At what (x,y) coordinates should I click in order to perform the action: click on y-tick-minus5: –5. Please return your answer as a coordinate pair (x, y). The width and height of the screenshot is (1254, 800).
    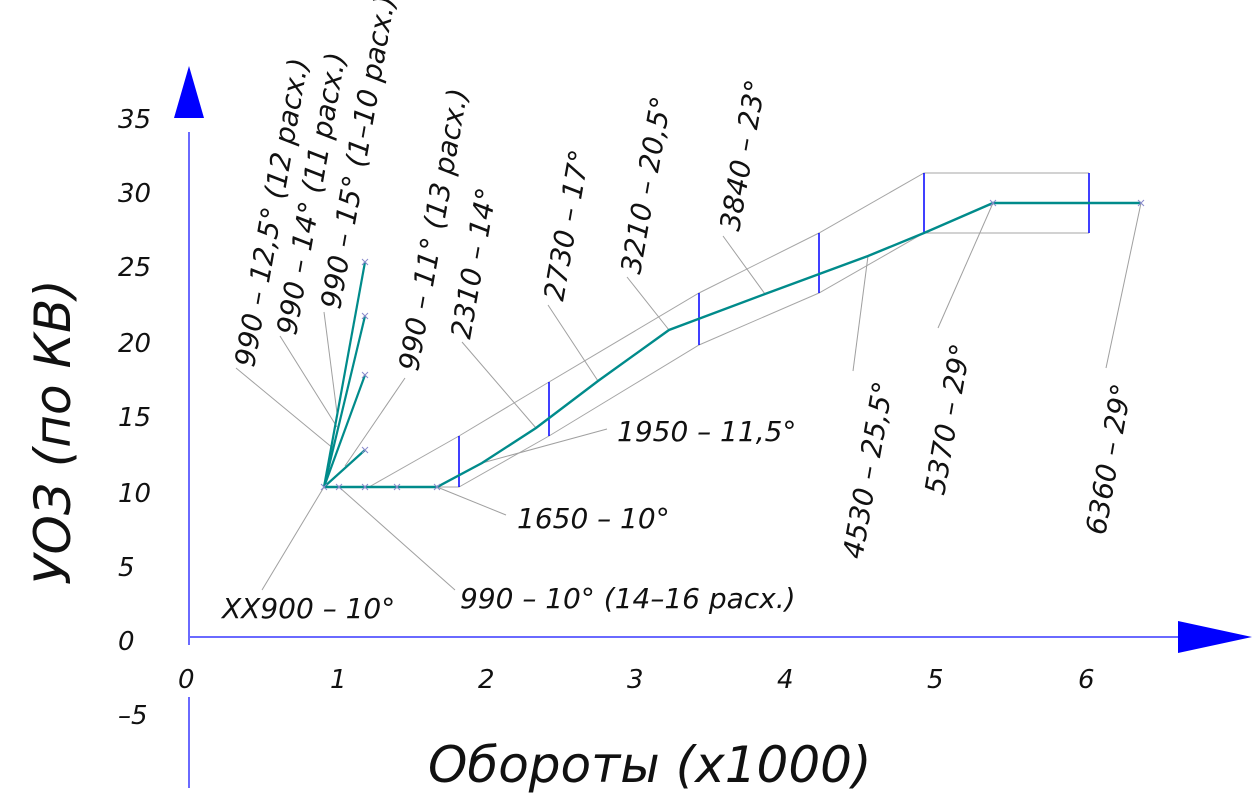
    Looking at the image, I should click on (133, 716).